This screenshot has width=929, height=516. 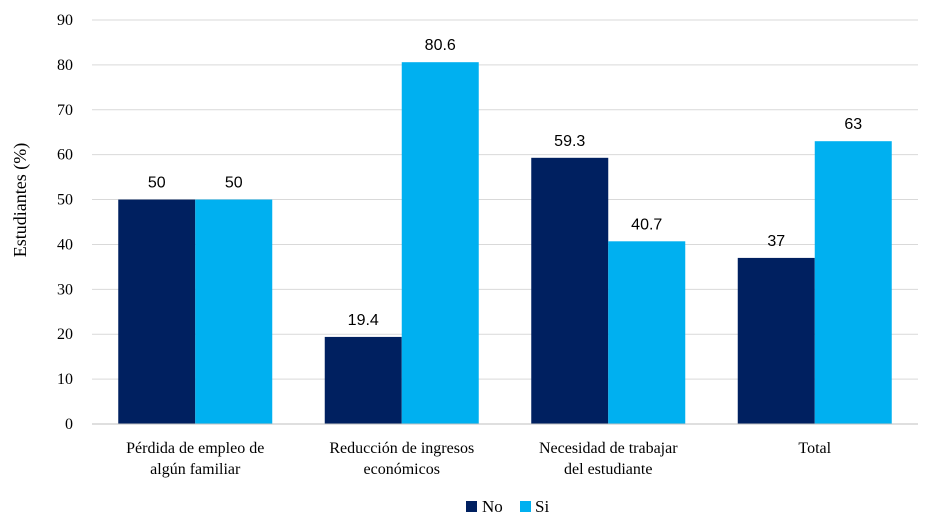 What do you see at coordinates (776, 241) in the screenshot?
I see `data-label: 37` at bounding box center [776, 241].